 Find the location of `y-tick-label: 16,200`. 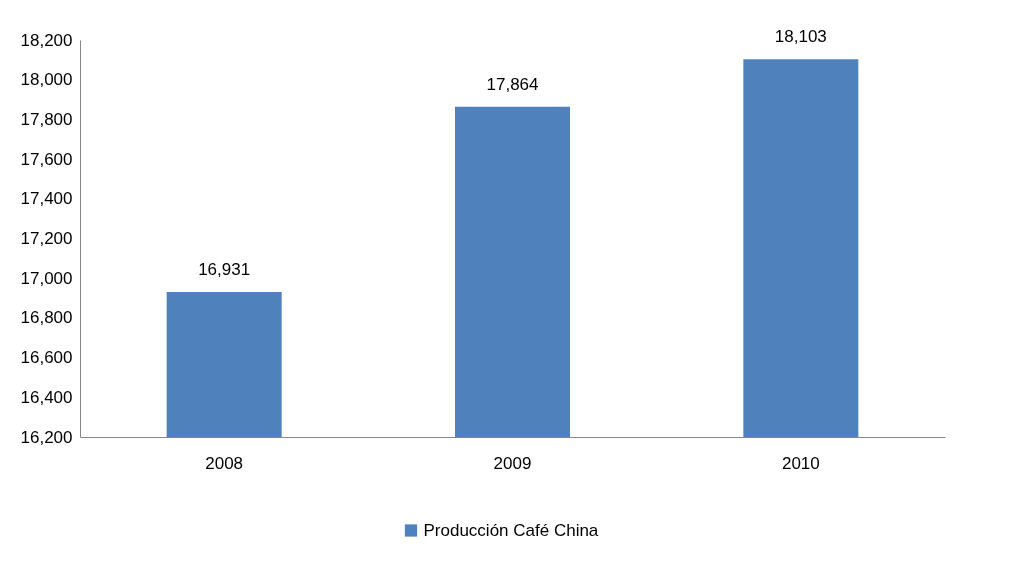

y-tick-label: 16,200 is located at coordinates (46, 437).